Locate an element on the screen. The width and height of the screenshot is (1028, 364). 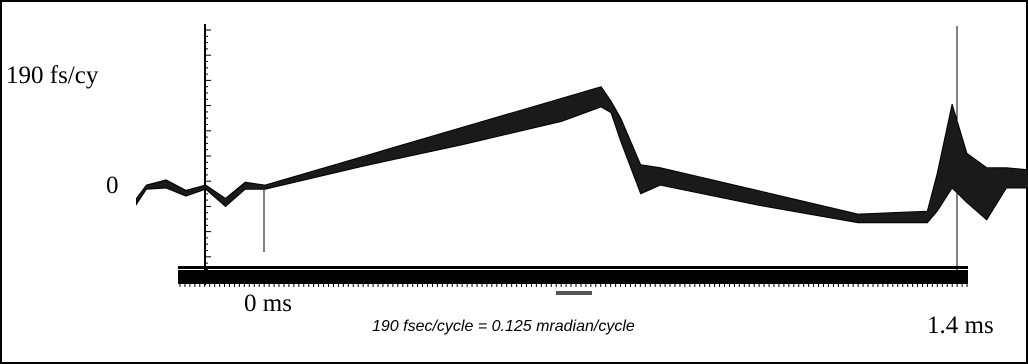
scale-marker is located at coordinates (574, 293).